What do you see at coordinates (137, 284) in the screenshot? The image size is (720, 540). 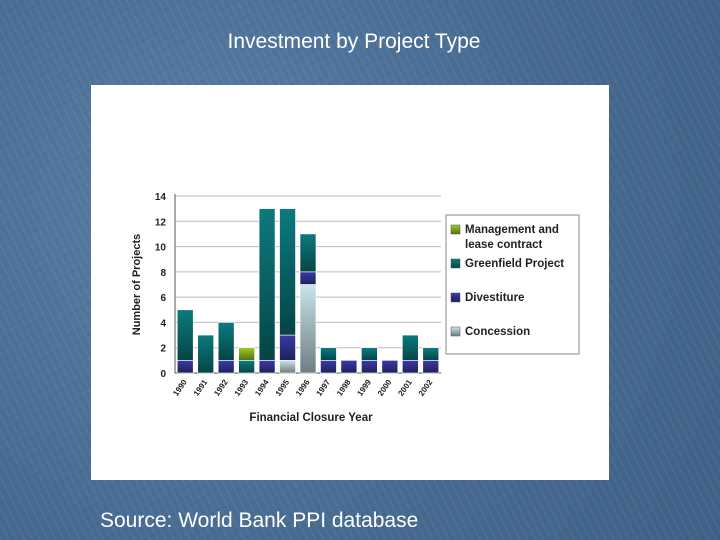 I see `y-axis-label: Number of Projects` at bounding box center [137, 284].